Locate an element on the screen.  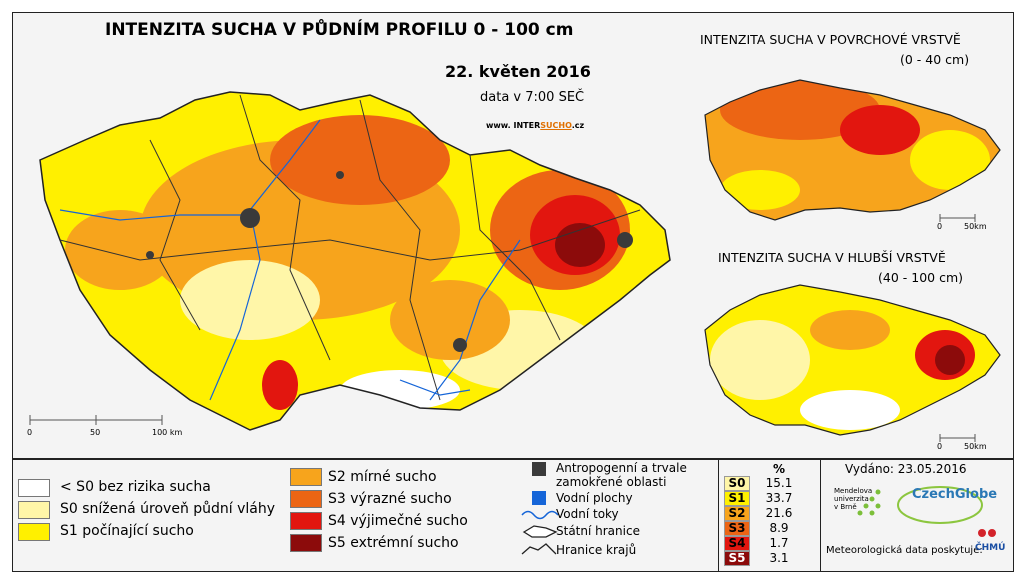
meteo-data-credit: Meteorologická data poskytuje: is located at coordinates (904, 550).